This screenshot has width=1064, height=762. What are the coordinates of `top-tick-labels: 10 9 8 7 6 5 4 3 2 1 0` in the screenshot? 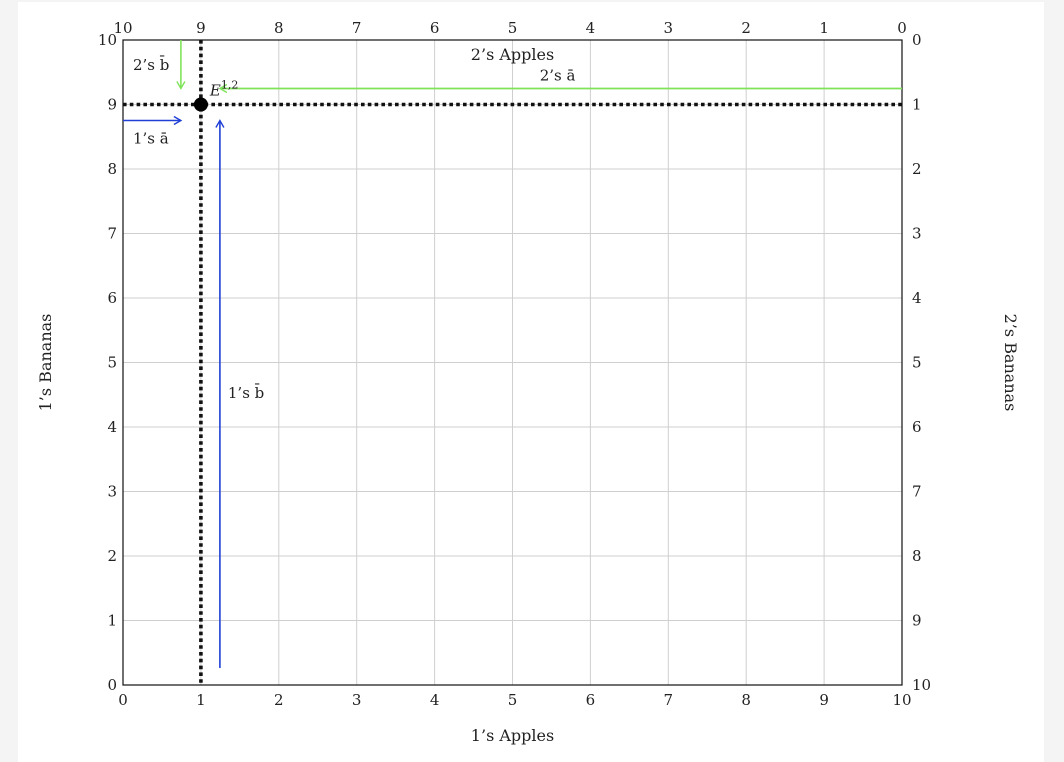 It's located at (509, 28).